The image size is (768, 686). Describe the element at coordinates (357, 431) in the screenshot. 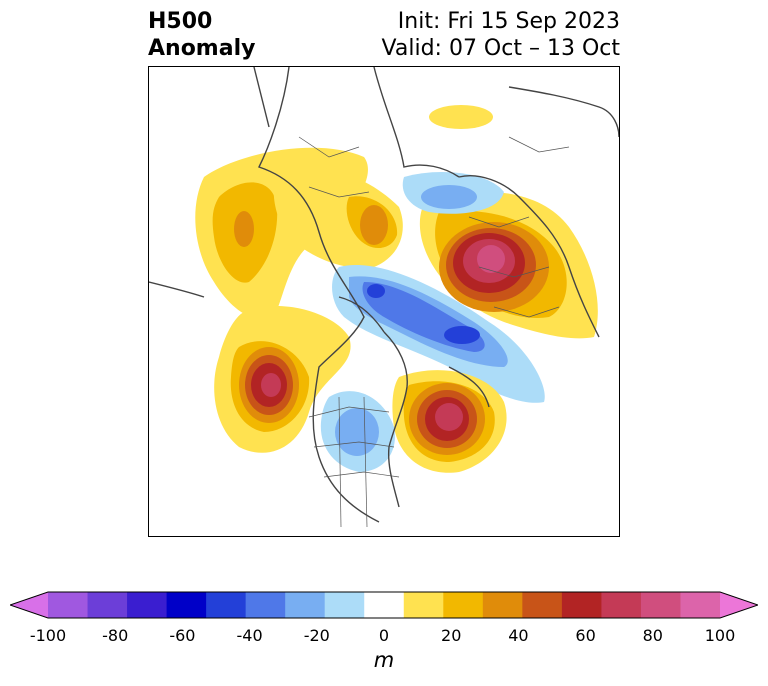

I see `central-us-trough` at that location.